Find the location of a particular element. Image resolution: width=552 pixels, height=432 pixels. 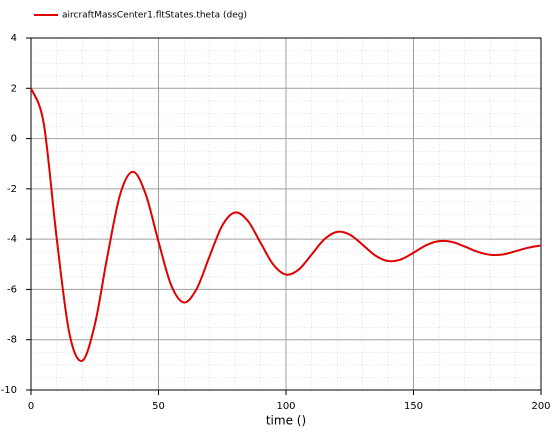

x-tick-label: 150 is located at coordinates (413, 406).